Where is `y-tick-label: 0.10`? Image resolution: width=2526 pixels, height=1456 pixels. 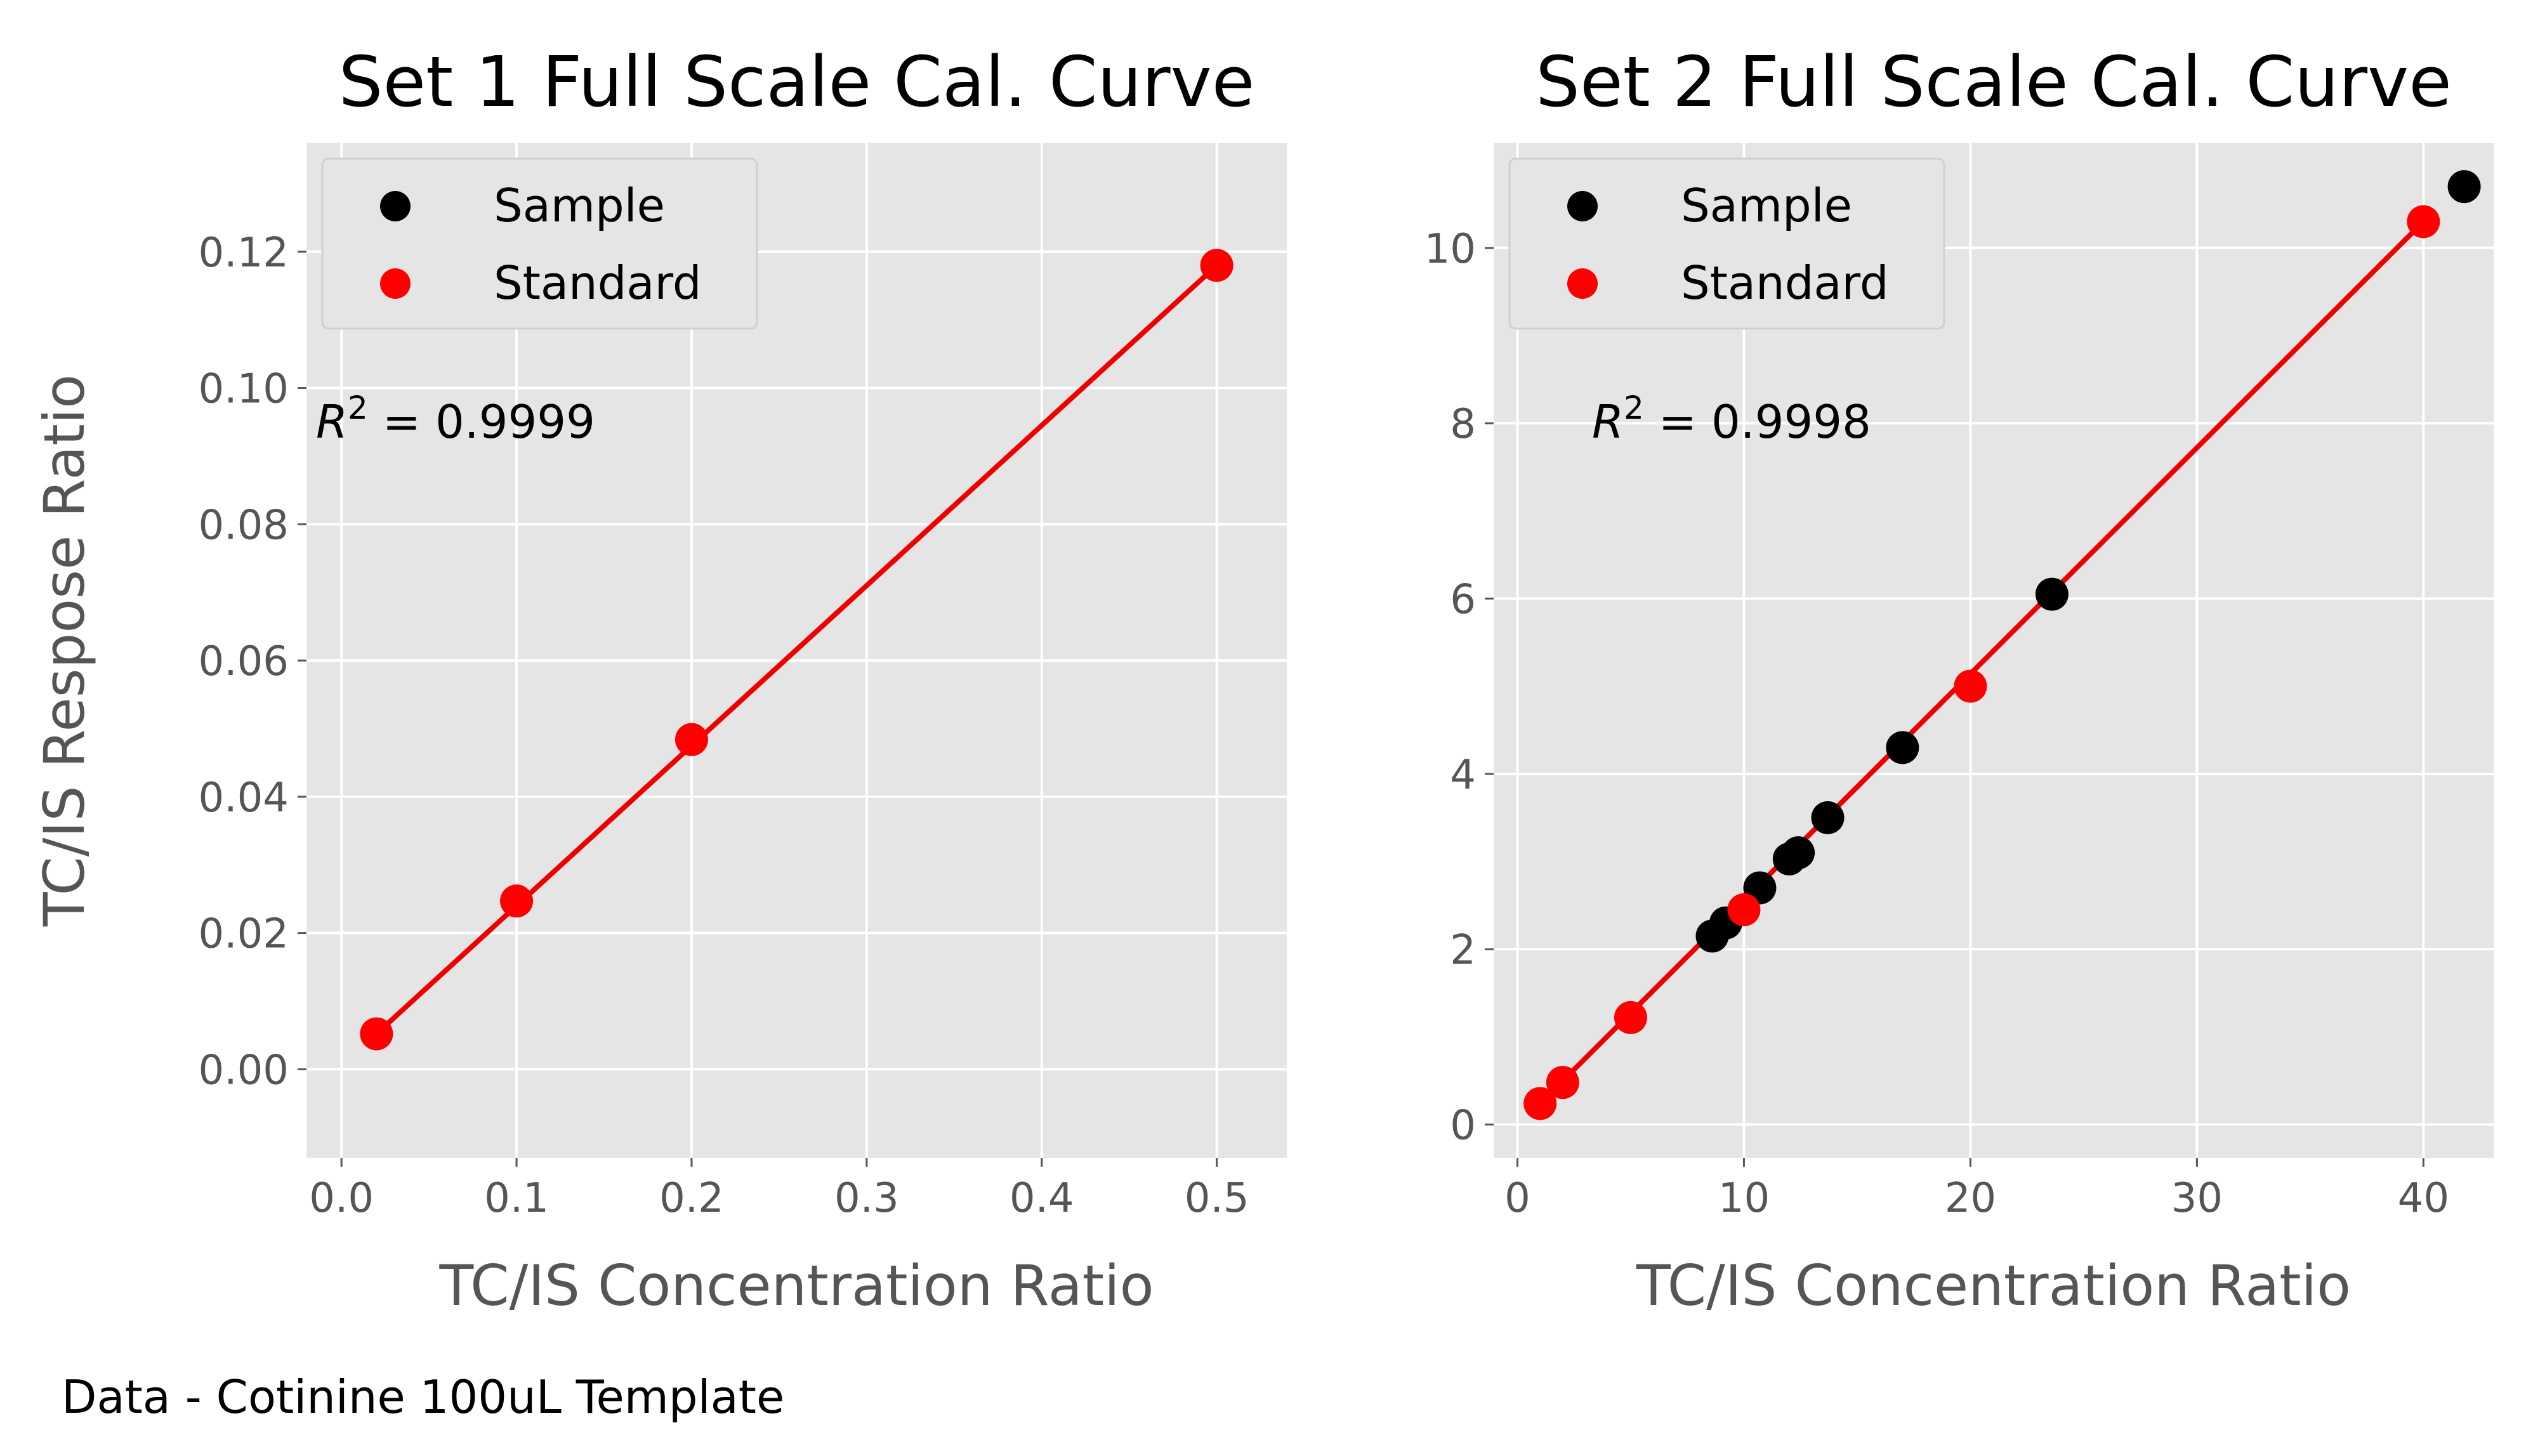 y-tick-label: 0.10 is located at coordinates (244, 390).